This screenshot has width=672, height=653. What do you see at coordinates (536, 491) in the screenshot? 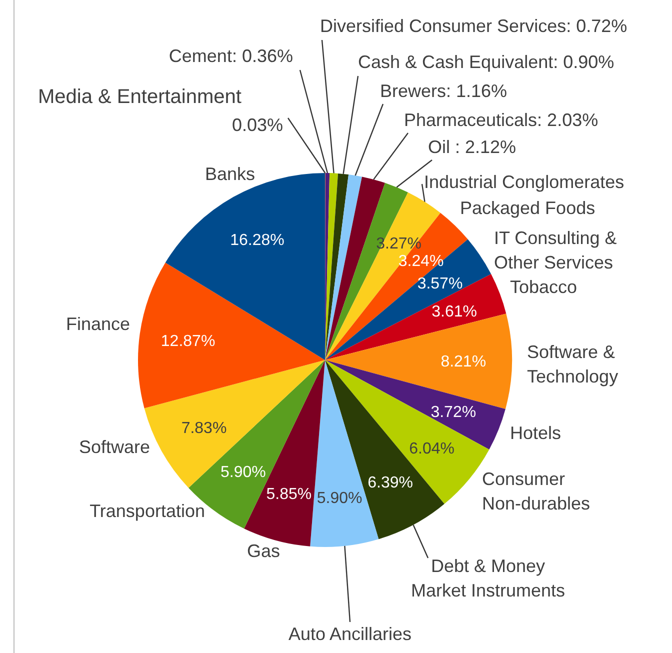
I see `slice-label: Consumer Non-durables` at bounding box center [536, 491].